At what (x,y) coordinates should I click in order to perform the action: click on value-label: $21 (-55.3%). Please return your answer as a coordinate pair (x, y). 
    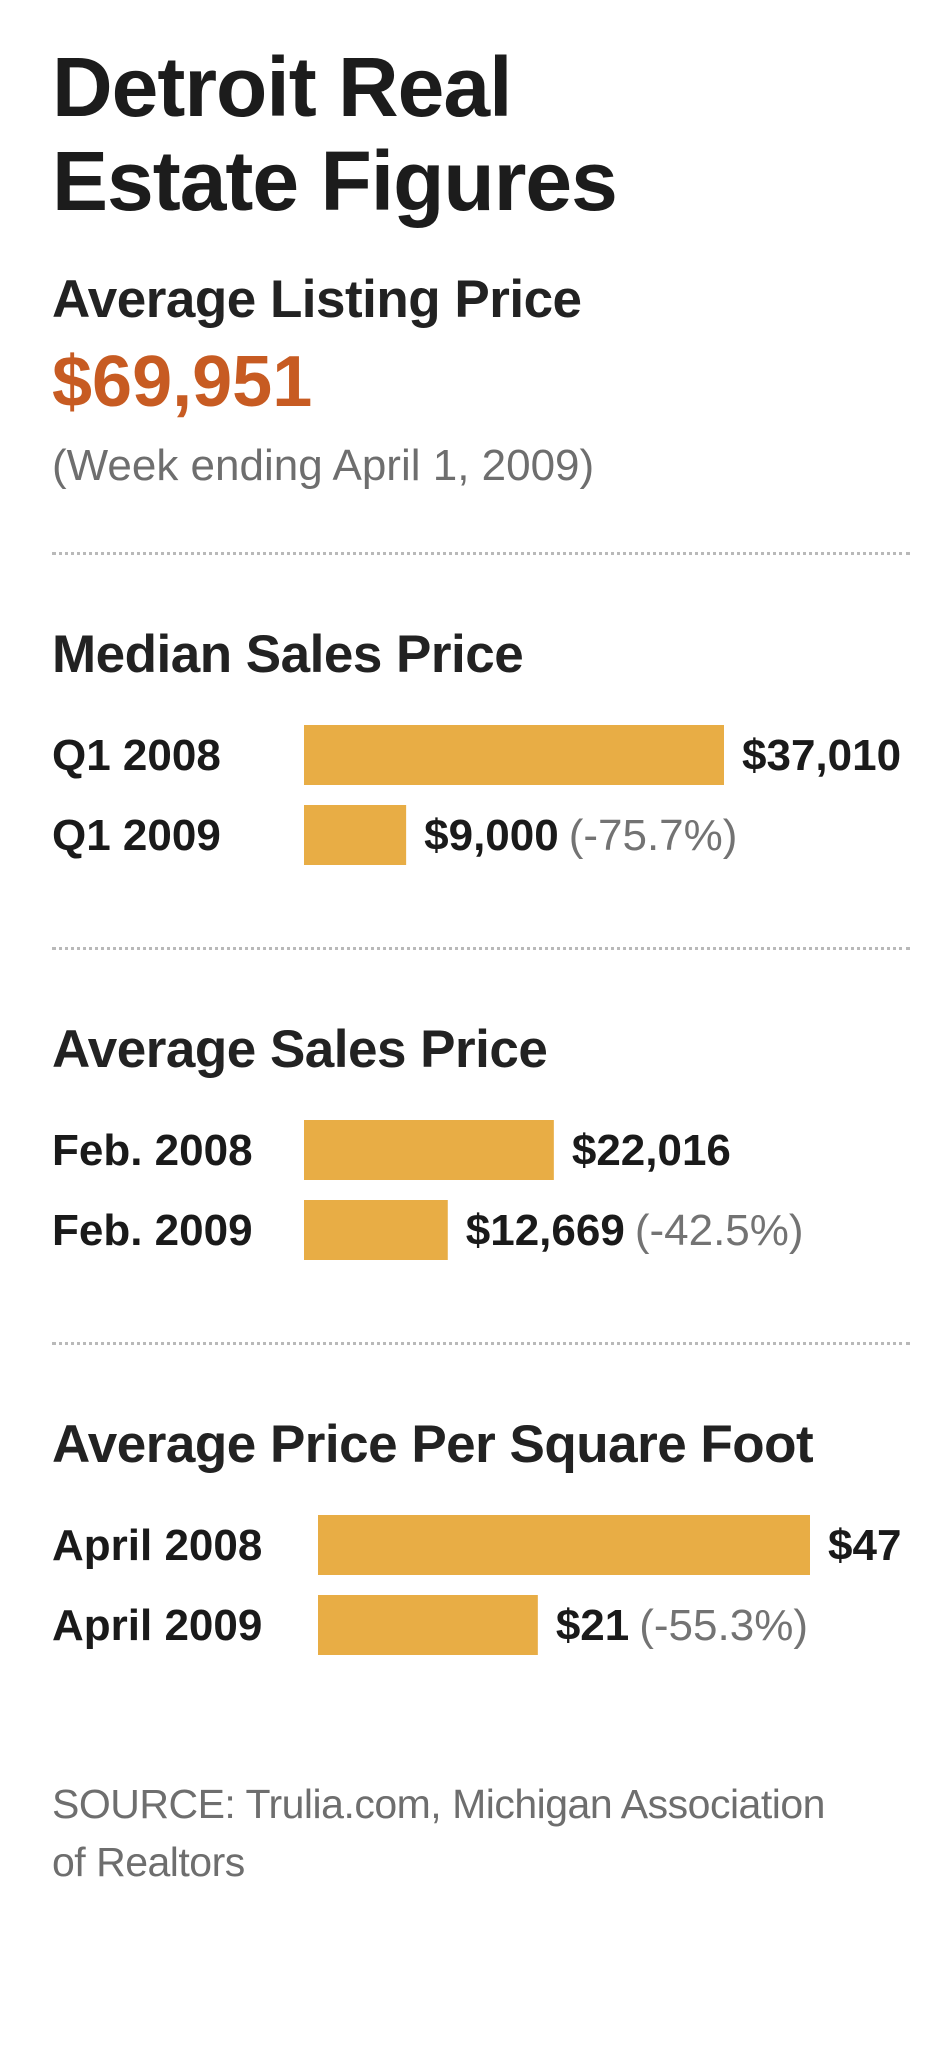
    Looking at the image, I should click on (682, 1625).